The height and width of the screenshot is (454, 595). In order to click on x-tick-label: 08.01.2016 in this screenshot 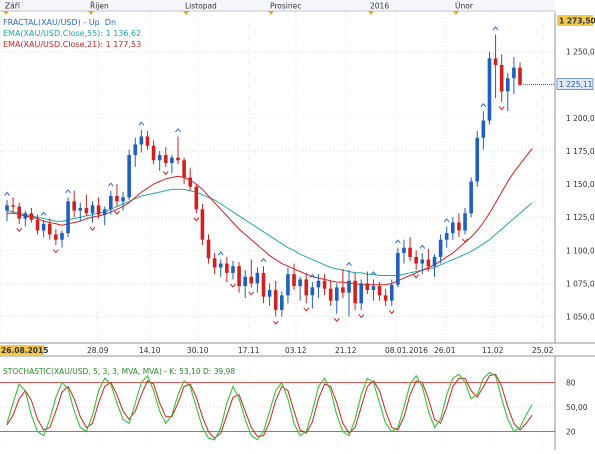, I will do `click(406, 350)`.